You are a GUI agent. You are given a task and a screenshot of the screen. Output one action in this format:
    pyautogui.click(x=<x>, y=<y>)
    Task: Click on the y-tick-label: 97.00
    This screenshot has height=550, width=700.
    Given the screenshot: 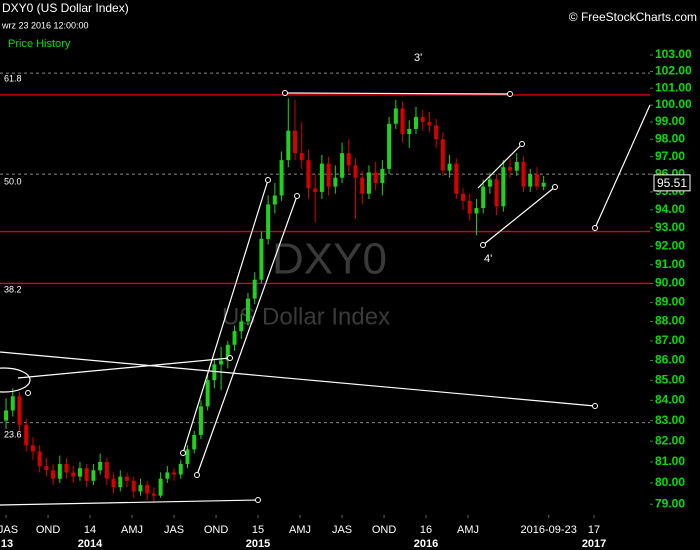 What is the action you would take?
    pyautogui.click(x=670, y=156)
    